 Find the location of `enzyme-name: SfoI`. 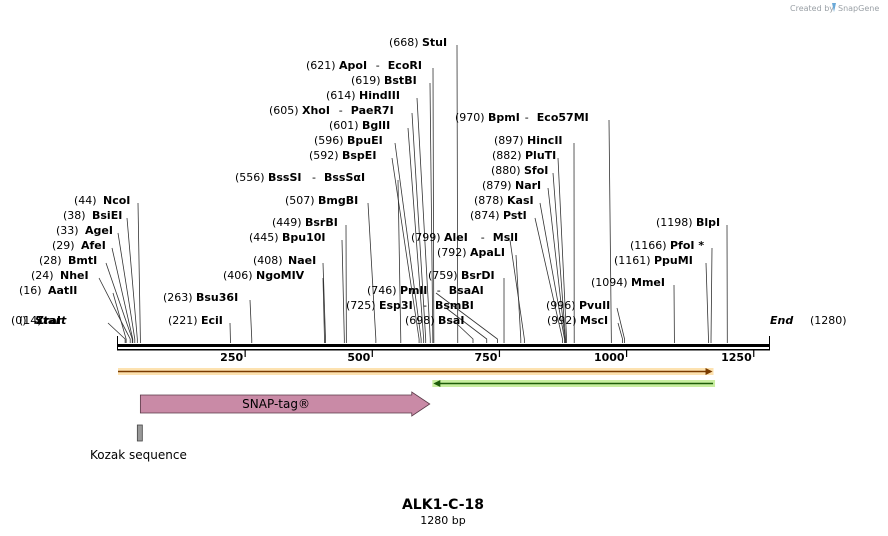

enzyme-name: SfoI is located at coordinates (536, 170).